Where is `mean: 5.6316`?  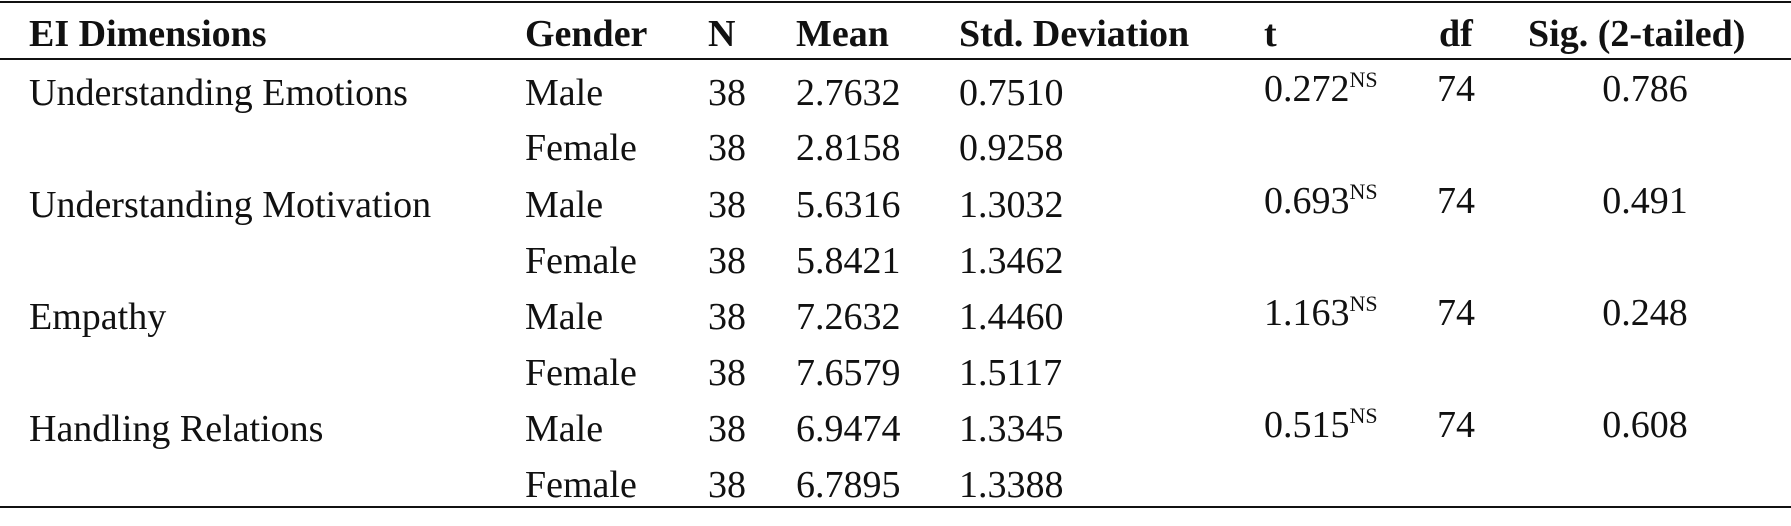 mean: 5.6316 is located at coordinates (848, 205).